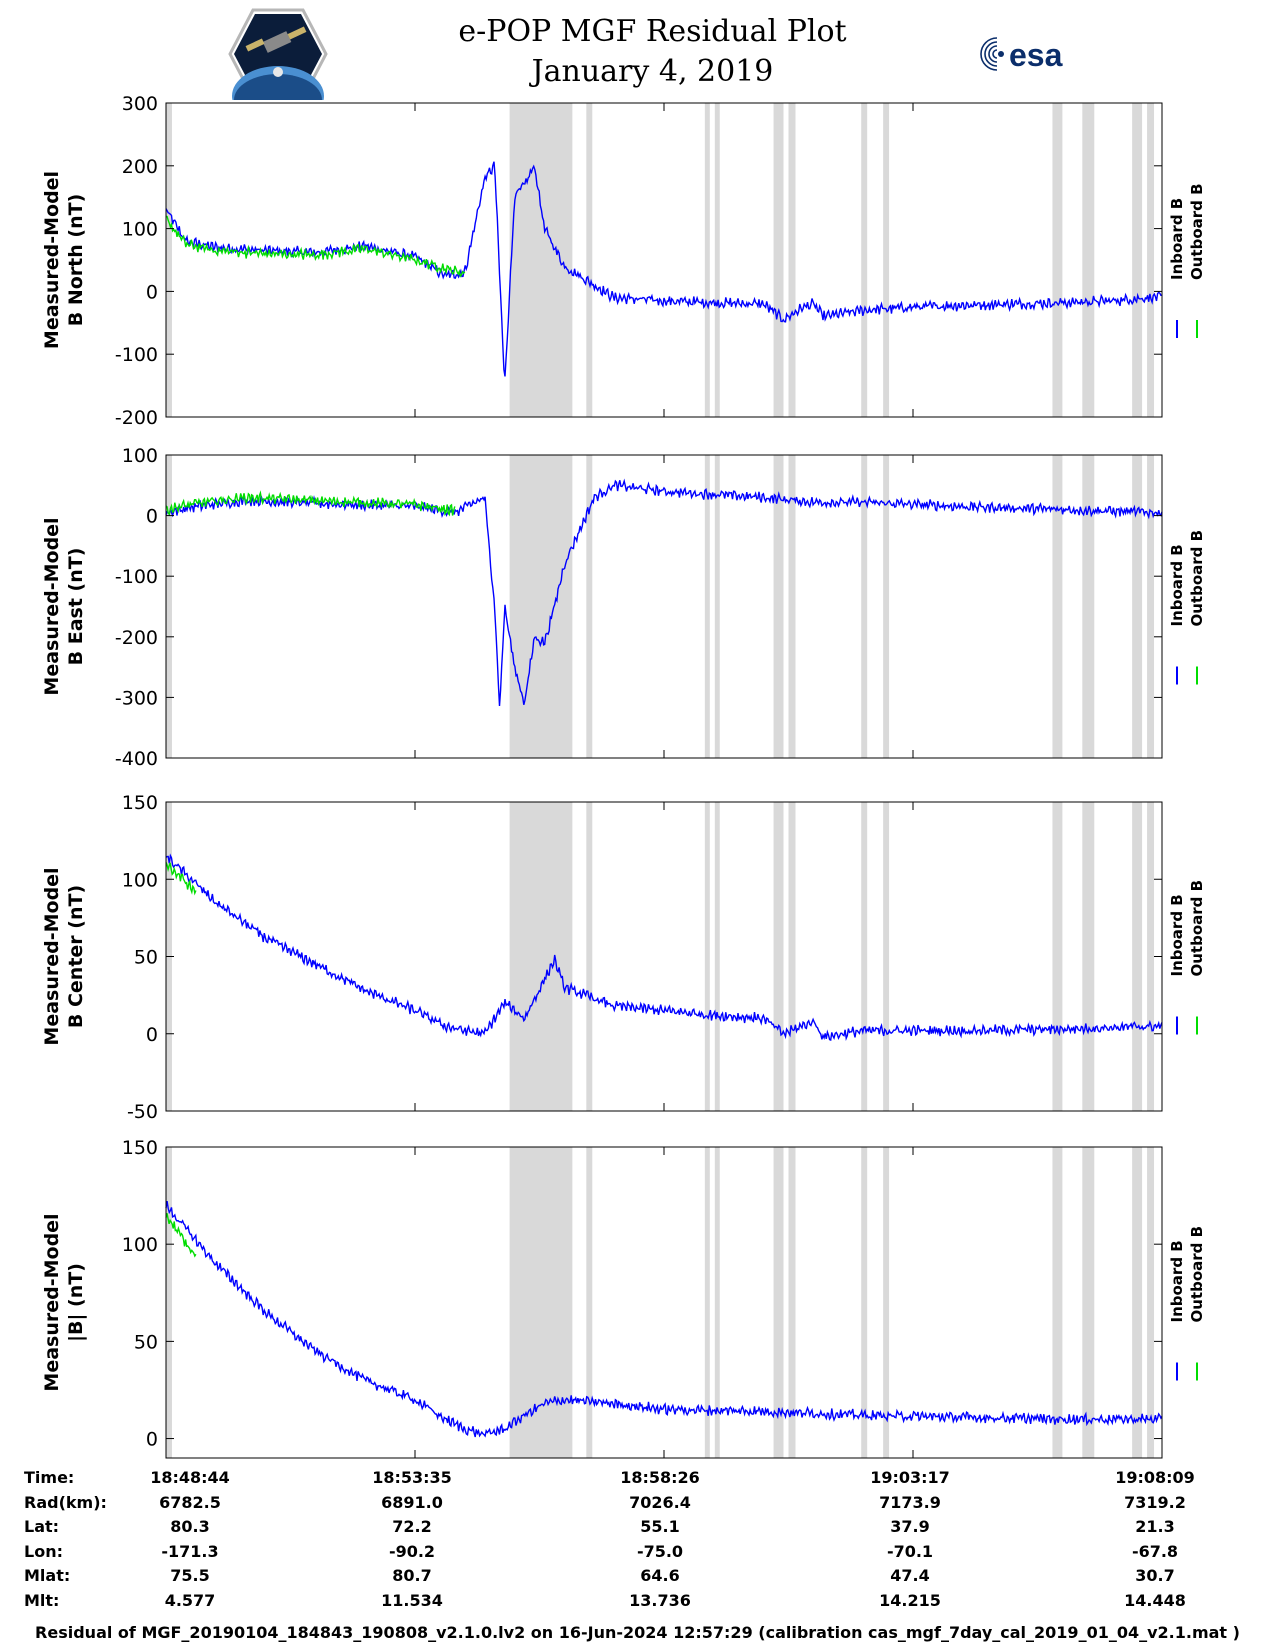 This screenshot has height=1650, width=1275. I want to click on y-axis-label: B Center (nT), so click(76, 956).